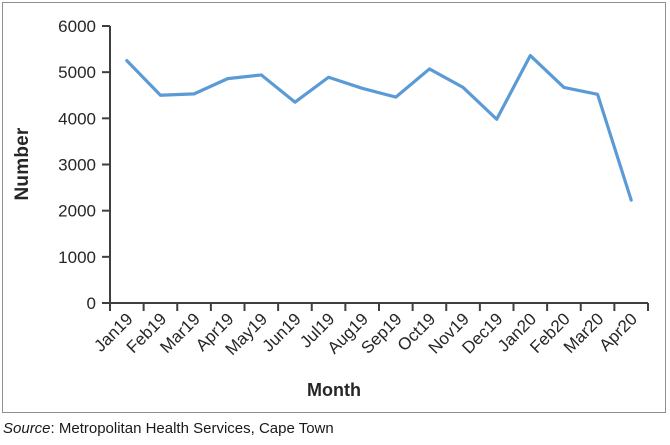 The image size is (670, 445). I want to click on y-tick-label: 1000, so click(77, 257).